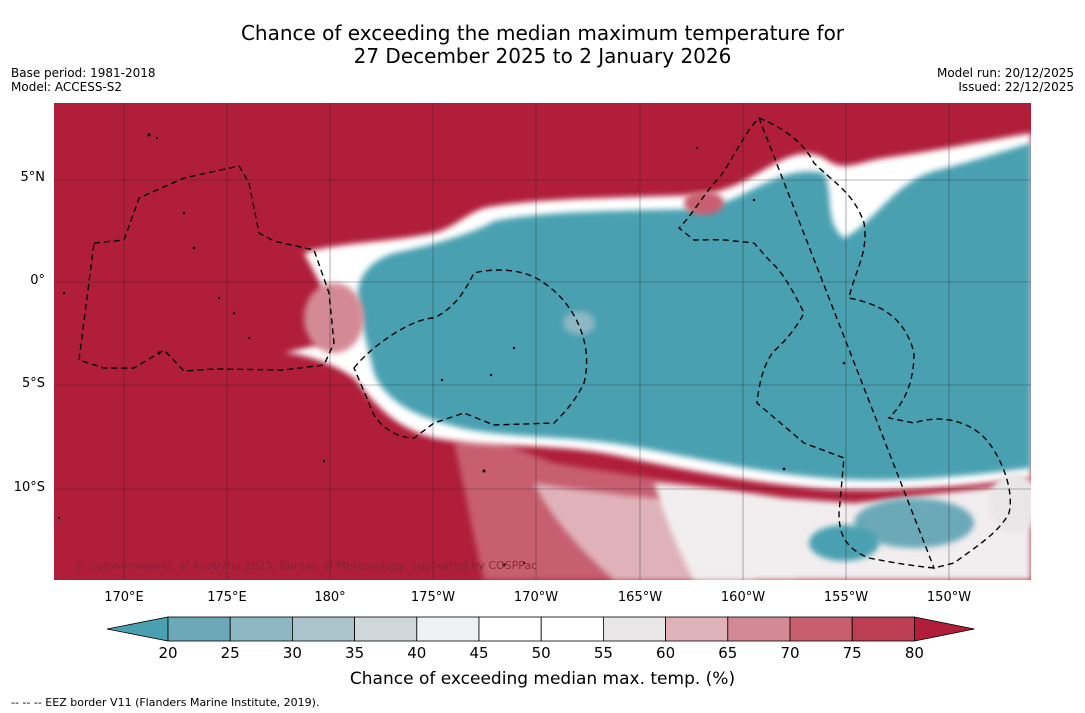 This screenshot has height=713, width=1085. I want to click on model-run: Model run: 20/12/2025, so click(1005, 73).